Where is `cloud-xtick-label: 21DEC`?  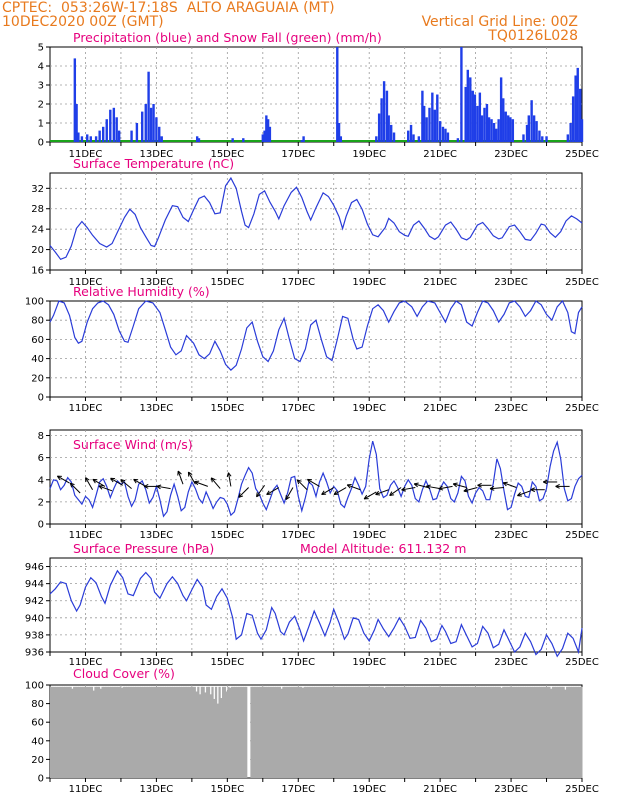
cloud-xtick-label: 21DEC is located at coordinates (440, 789).